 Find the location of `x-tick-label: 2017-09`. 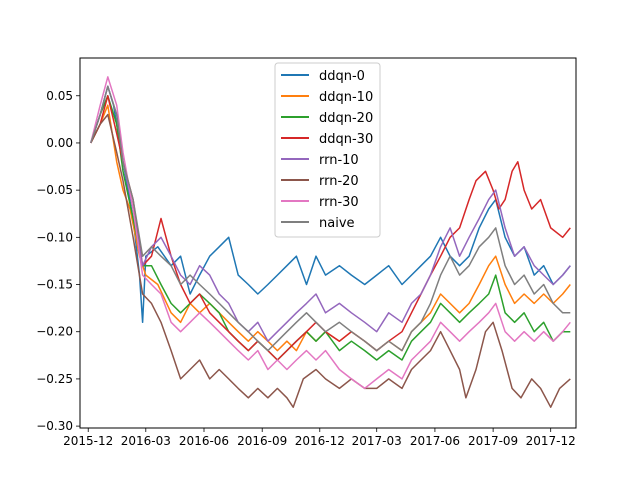

x-tick-label: 2017-09 is located at coordinates (493, 441).